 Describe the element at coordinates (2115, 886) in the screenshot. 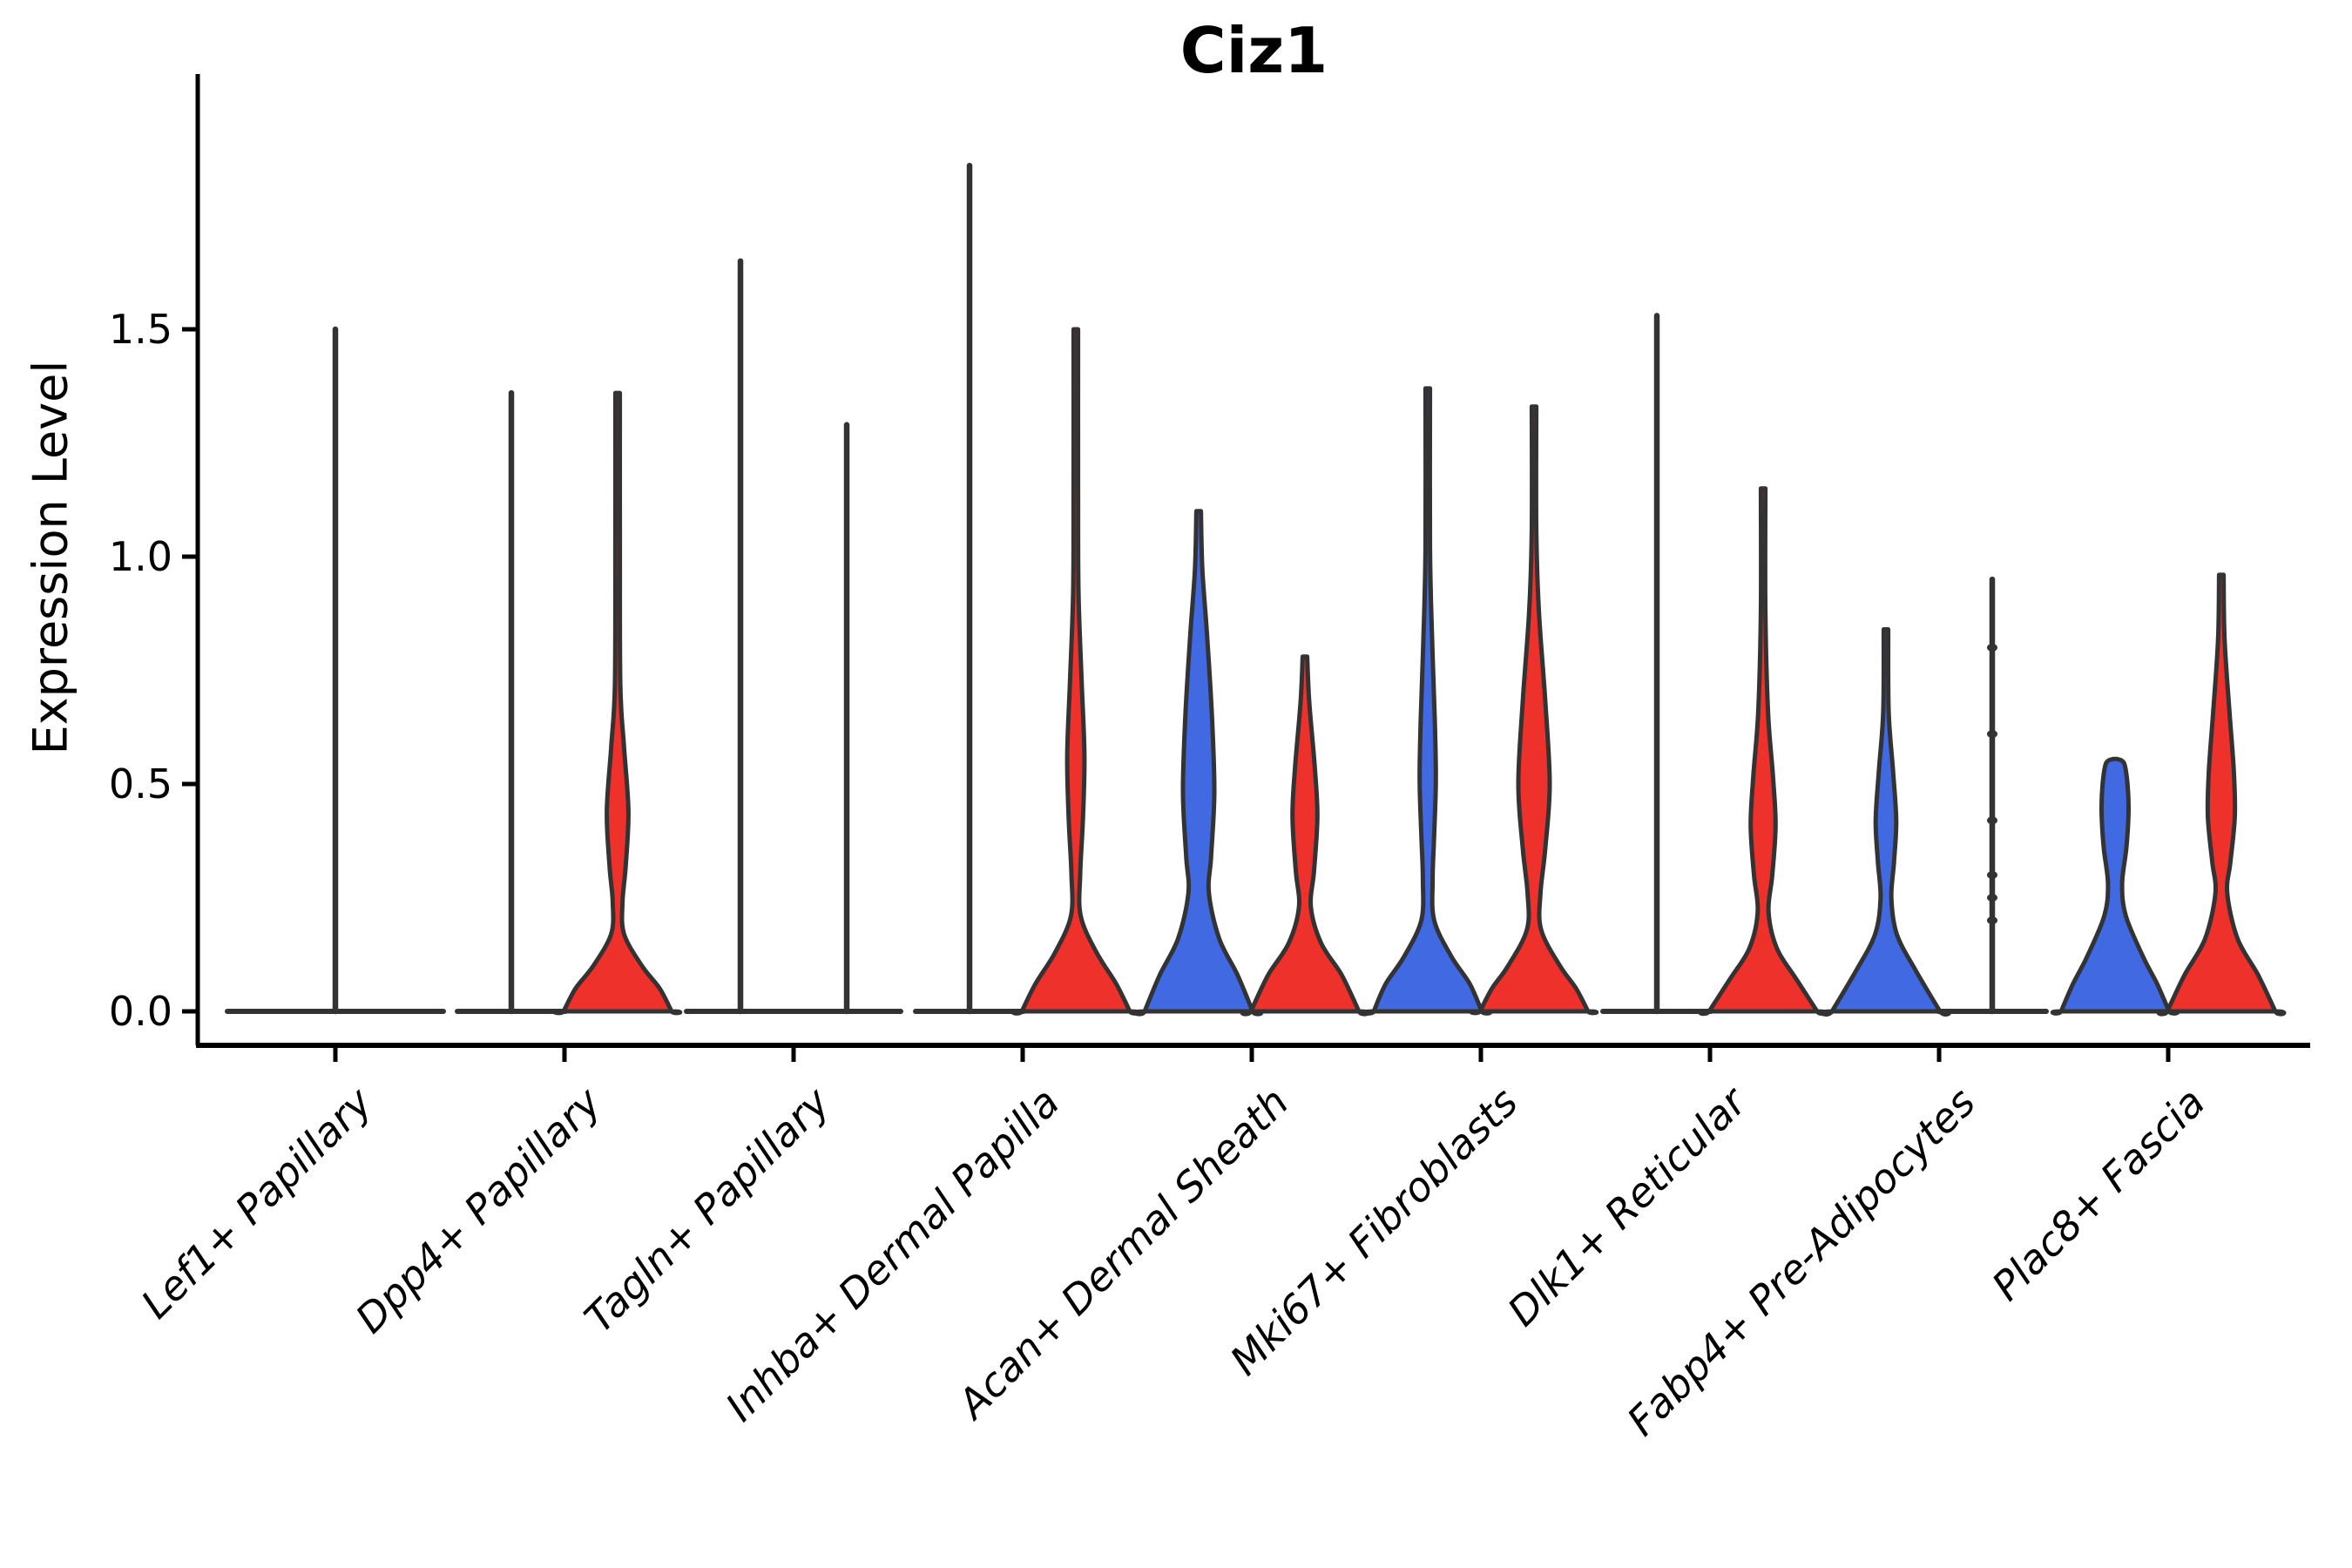

I see `violin-cat9-blue` at that location.